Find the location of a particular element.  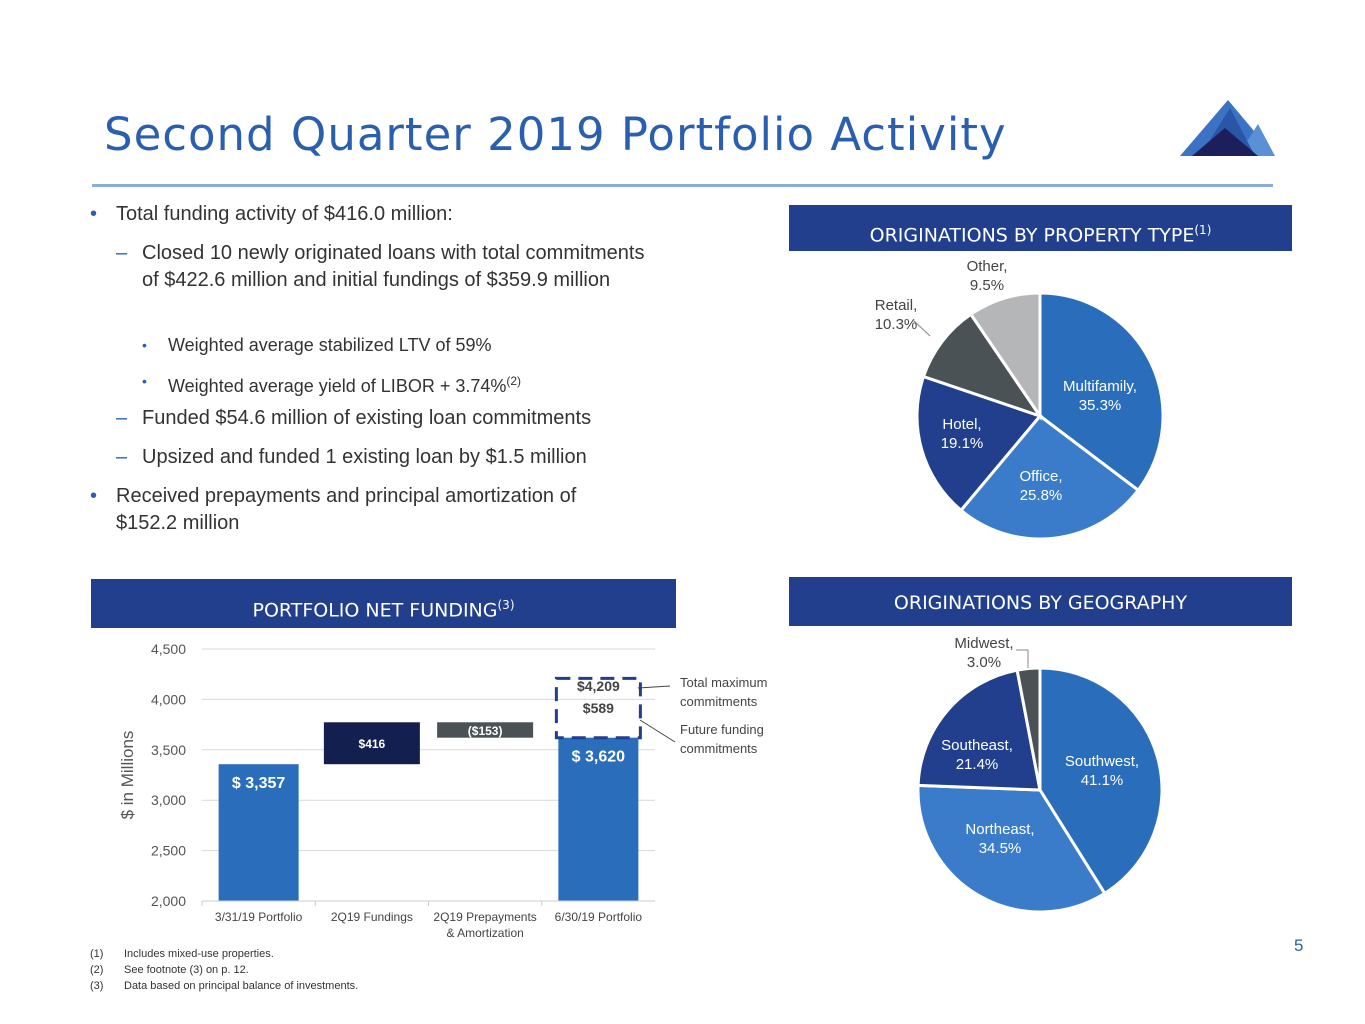

footnote-ref: (2) is located at coordinates (514, 381).